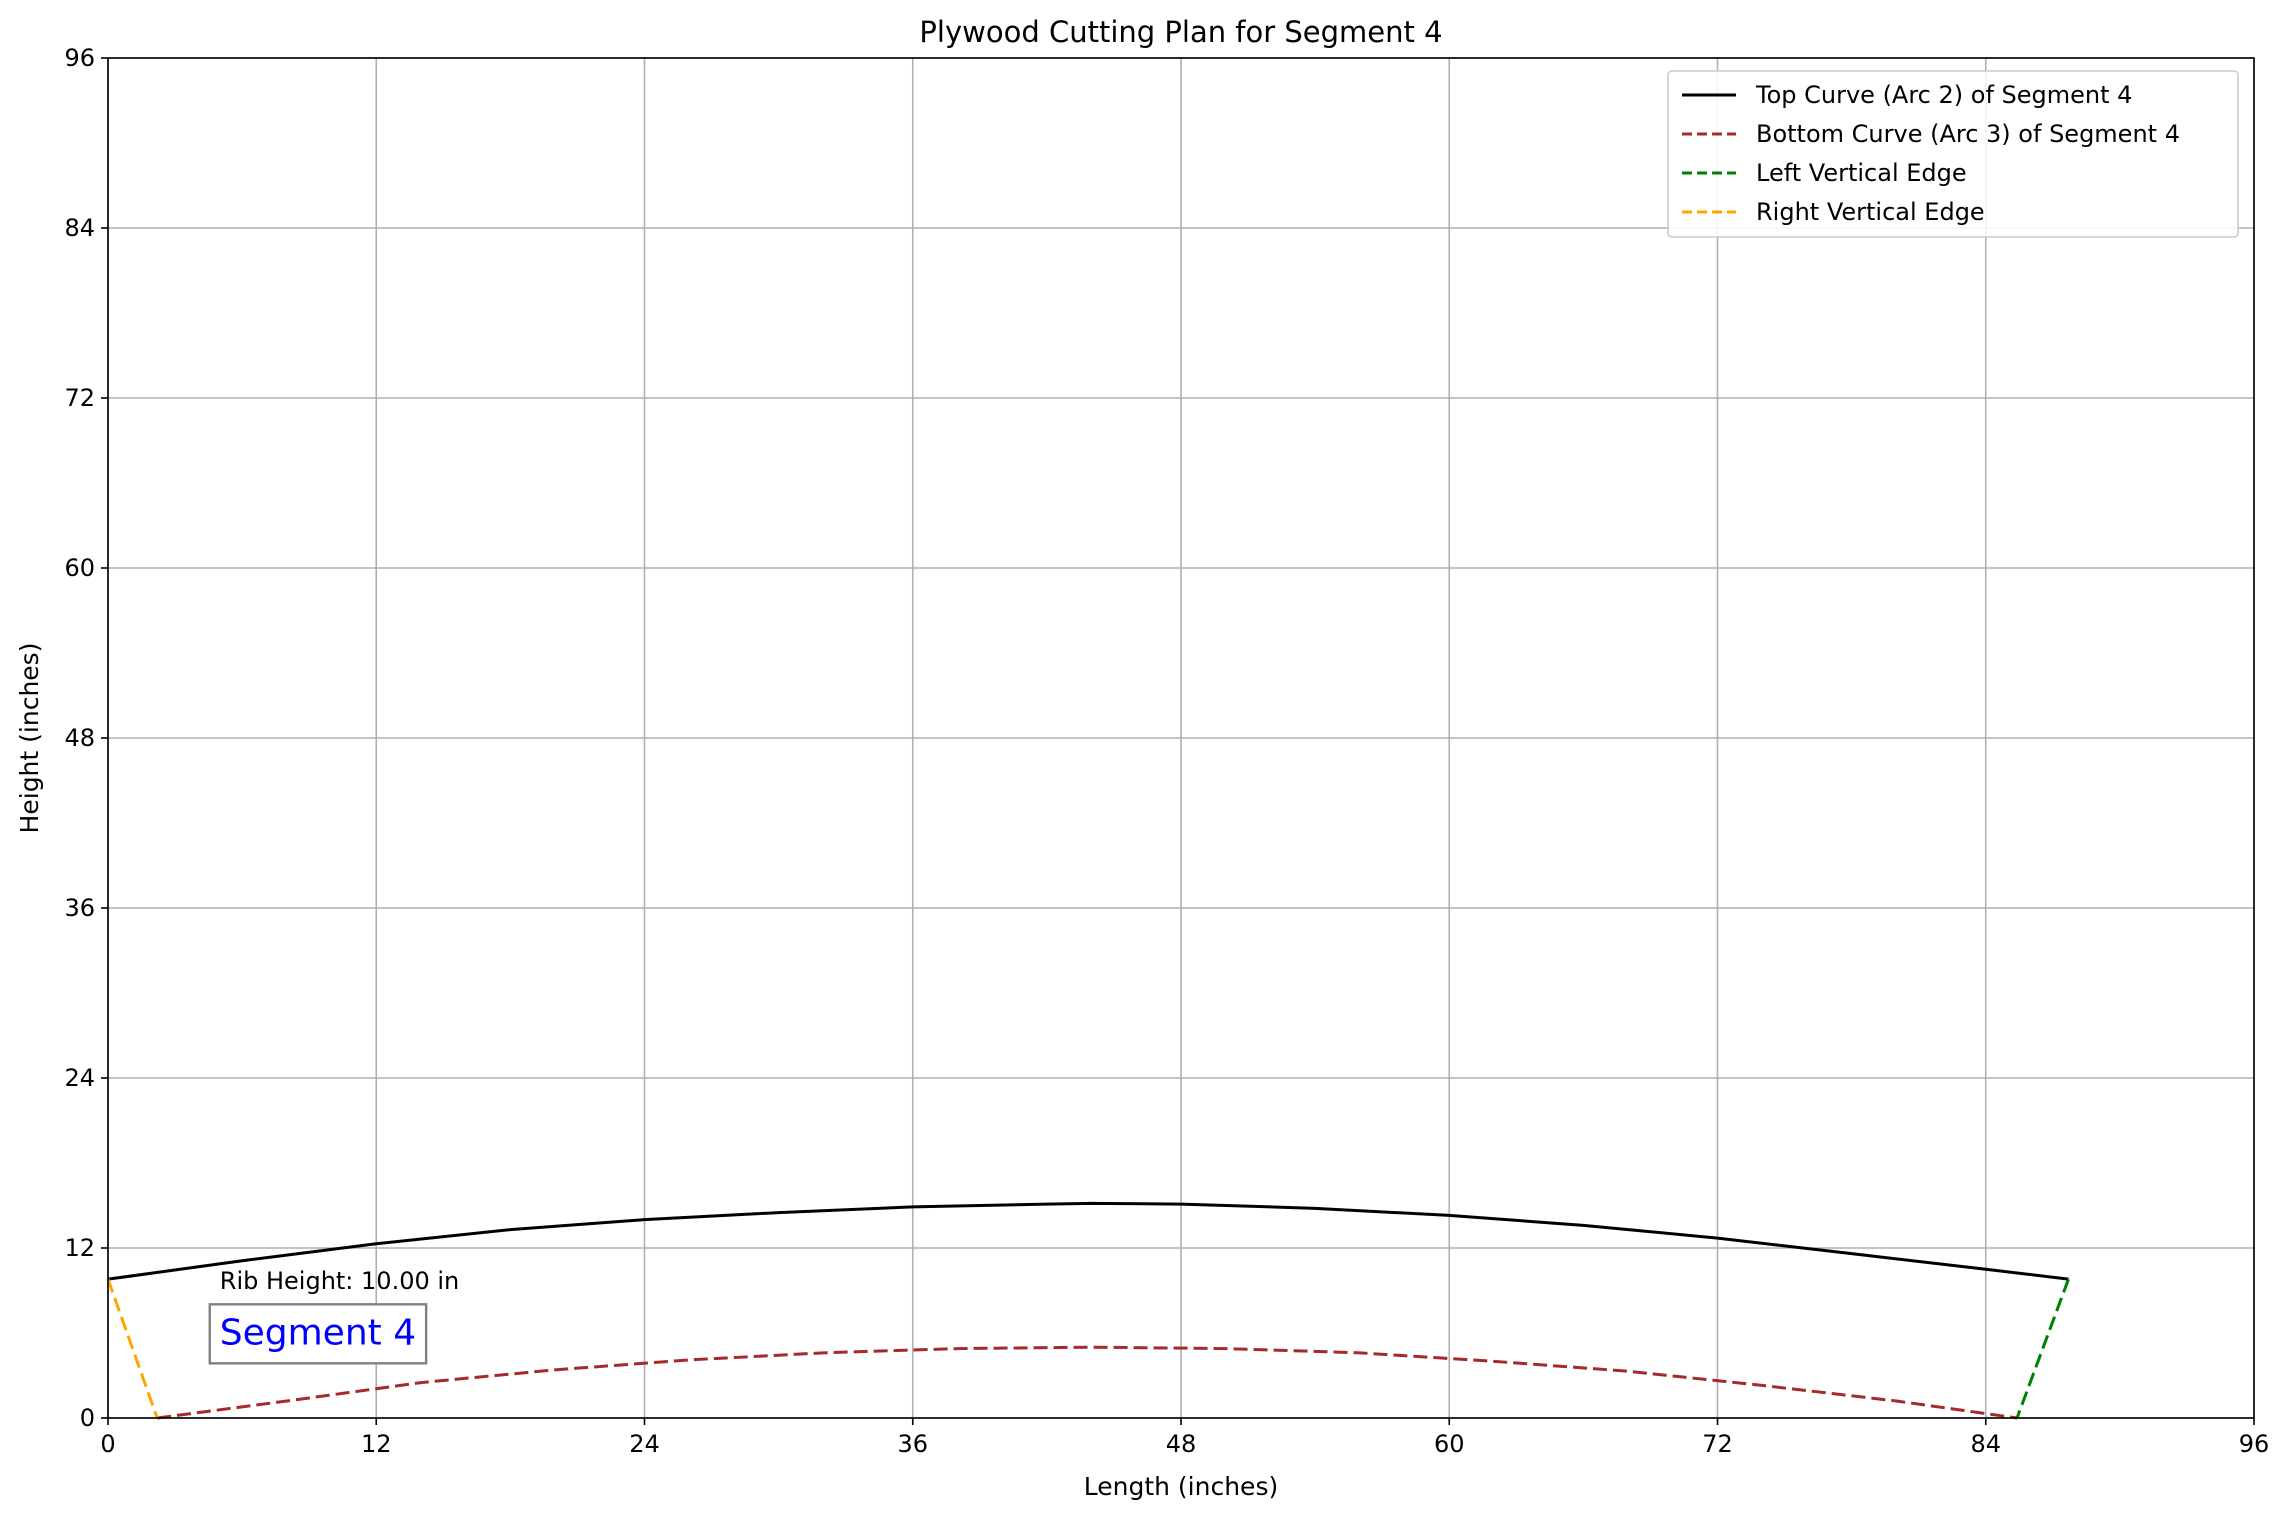  I want to click on annotation-box, so click(318, 1334).